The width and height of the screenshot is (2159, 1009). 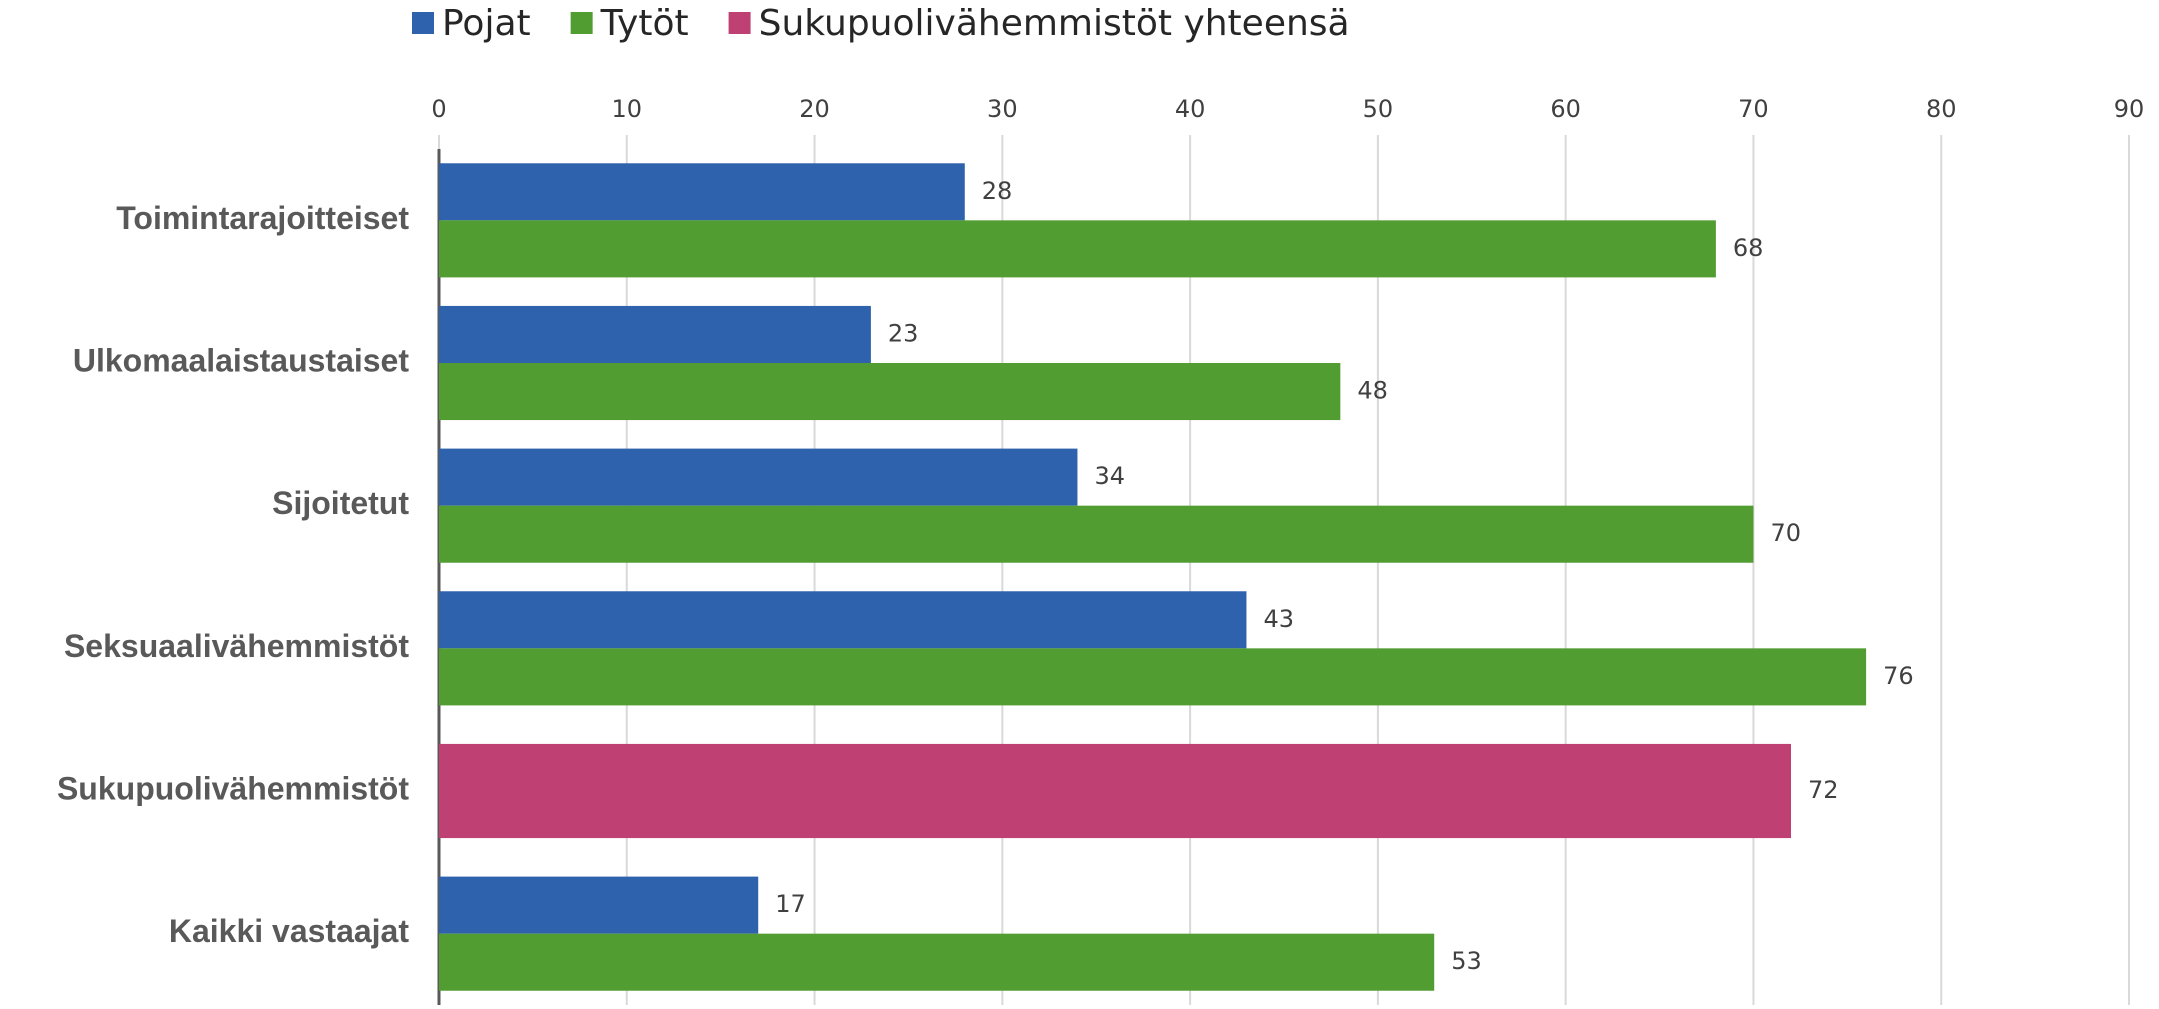 What do you see at coordinates (997, 191) in the screenshot?
I see `value-label: 28` at bounding box center [997, 191].